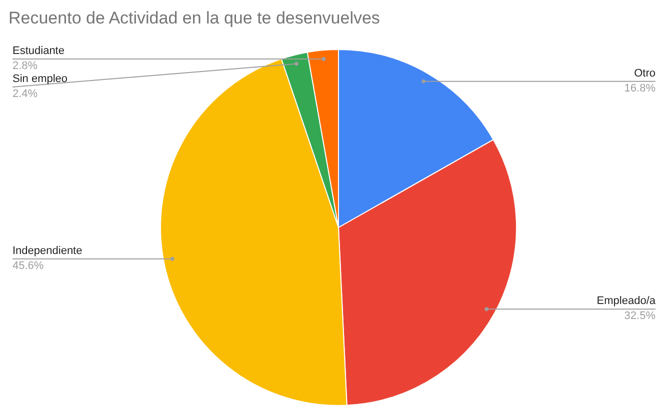 Image resolution: width=665 pixels, height=406 pixels. Describe the element at coordinates (640, 316) in the screenshot. I see `data-label: 32.5%` at that location.